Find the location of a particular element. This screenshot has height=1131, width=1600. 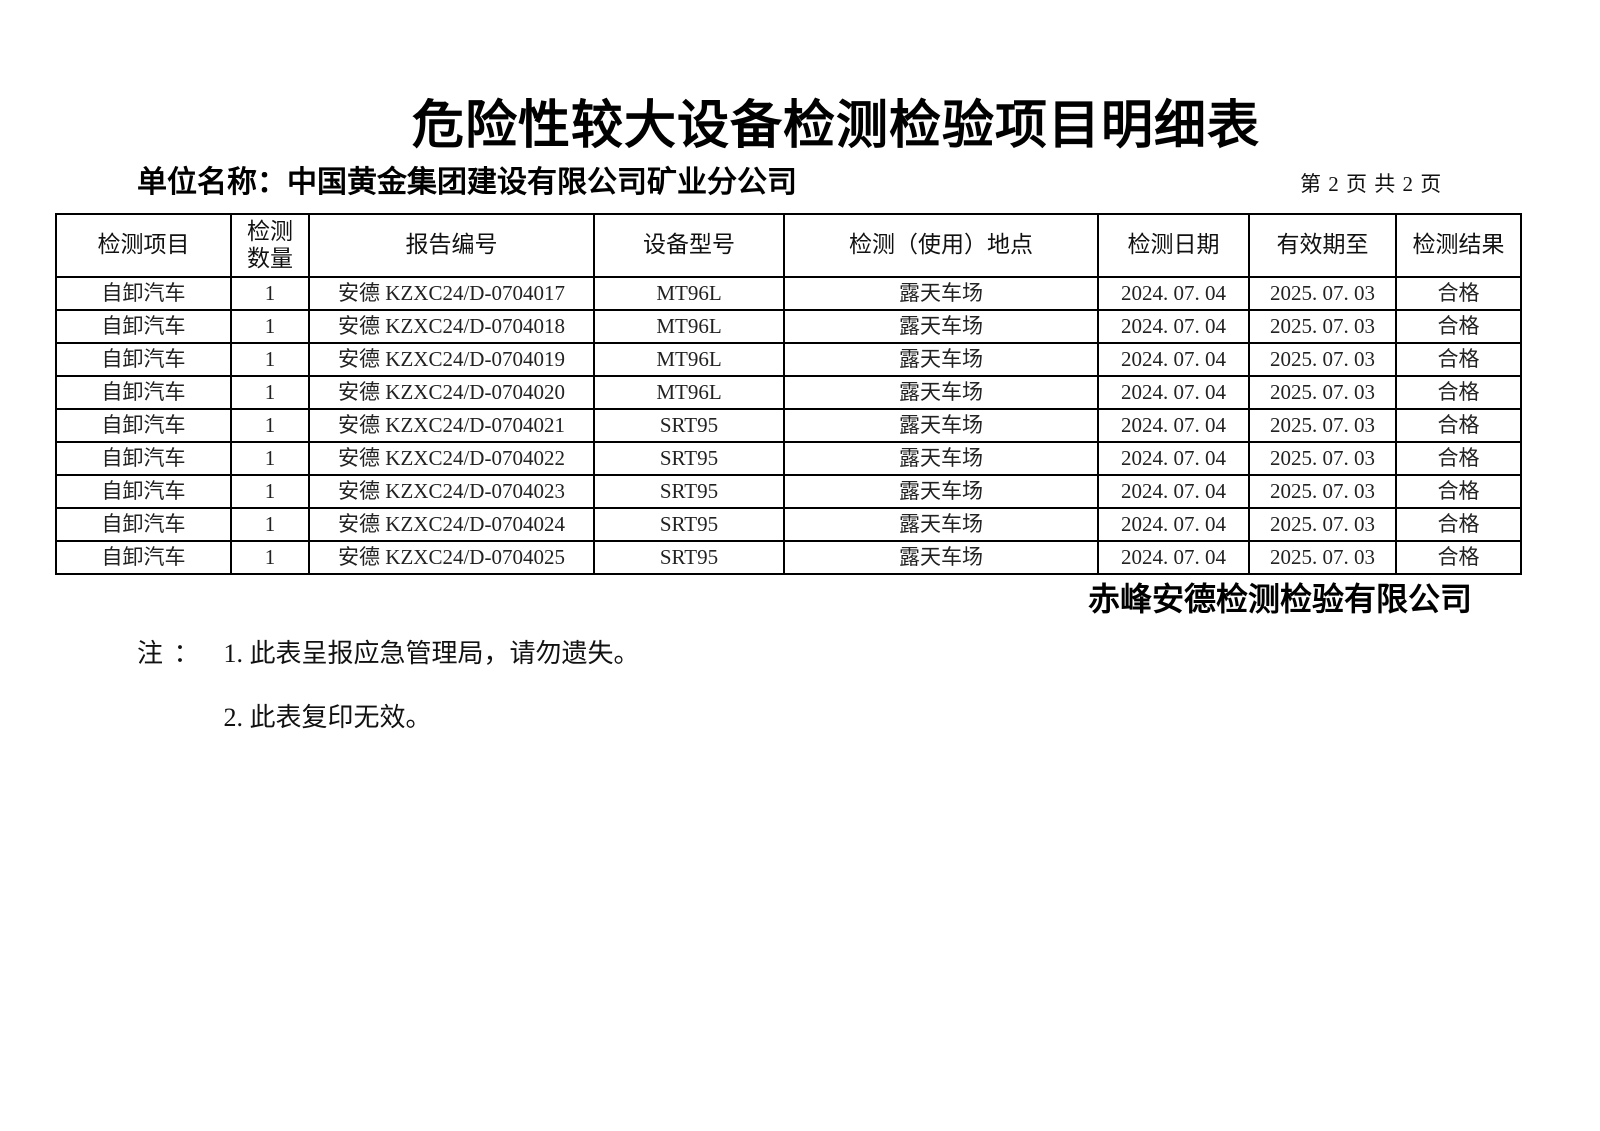

unit-name-label: 单位名称： is located at coordinates (212, 182).